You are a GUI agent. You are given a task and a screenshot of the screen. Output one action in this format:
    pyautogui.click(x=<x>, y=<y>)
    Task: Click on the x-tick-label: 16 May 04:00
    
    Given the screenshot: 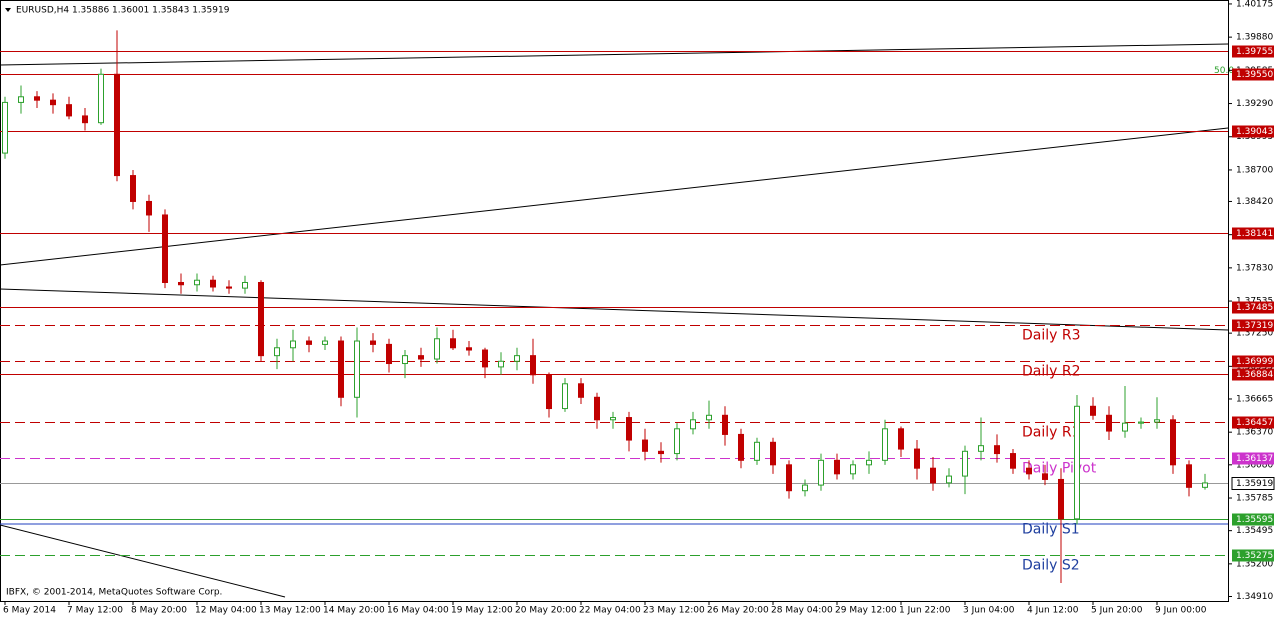 What is the action you would take?
    pyautogui.click(x=418, y=611)
    